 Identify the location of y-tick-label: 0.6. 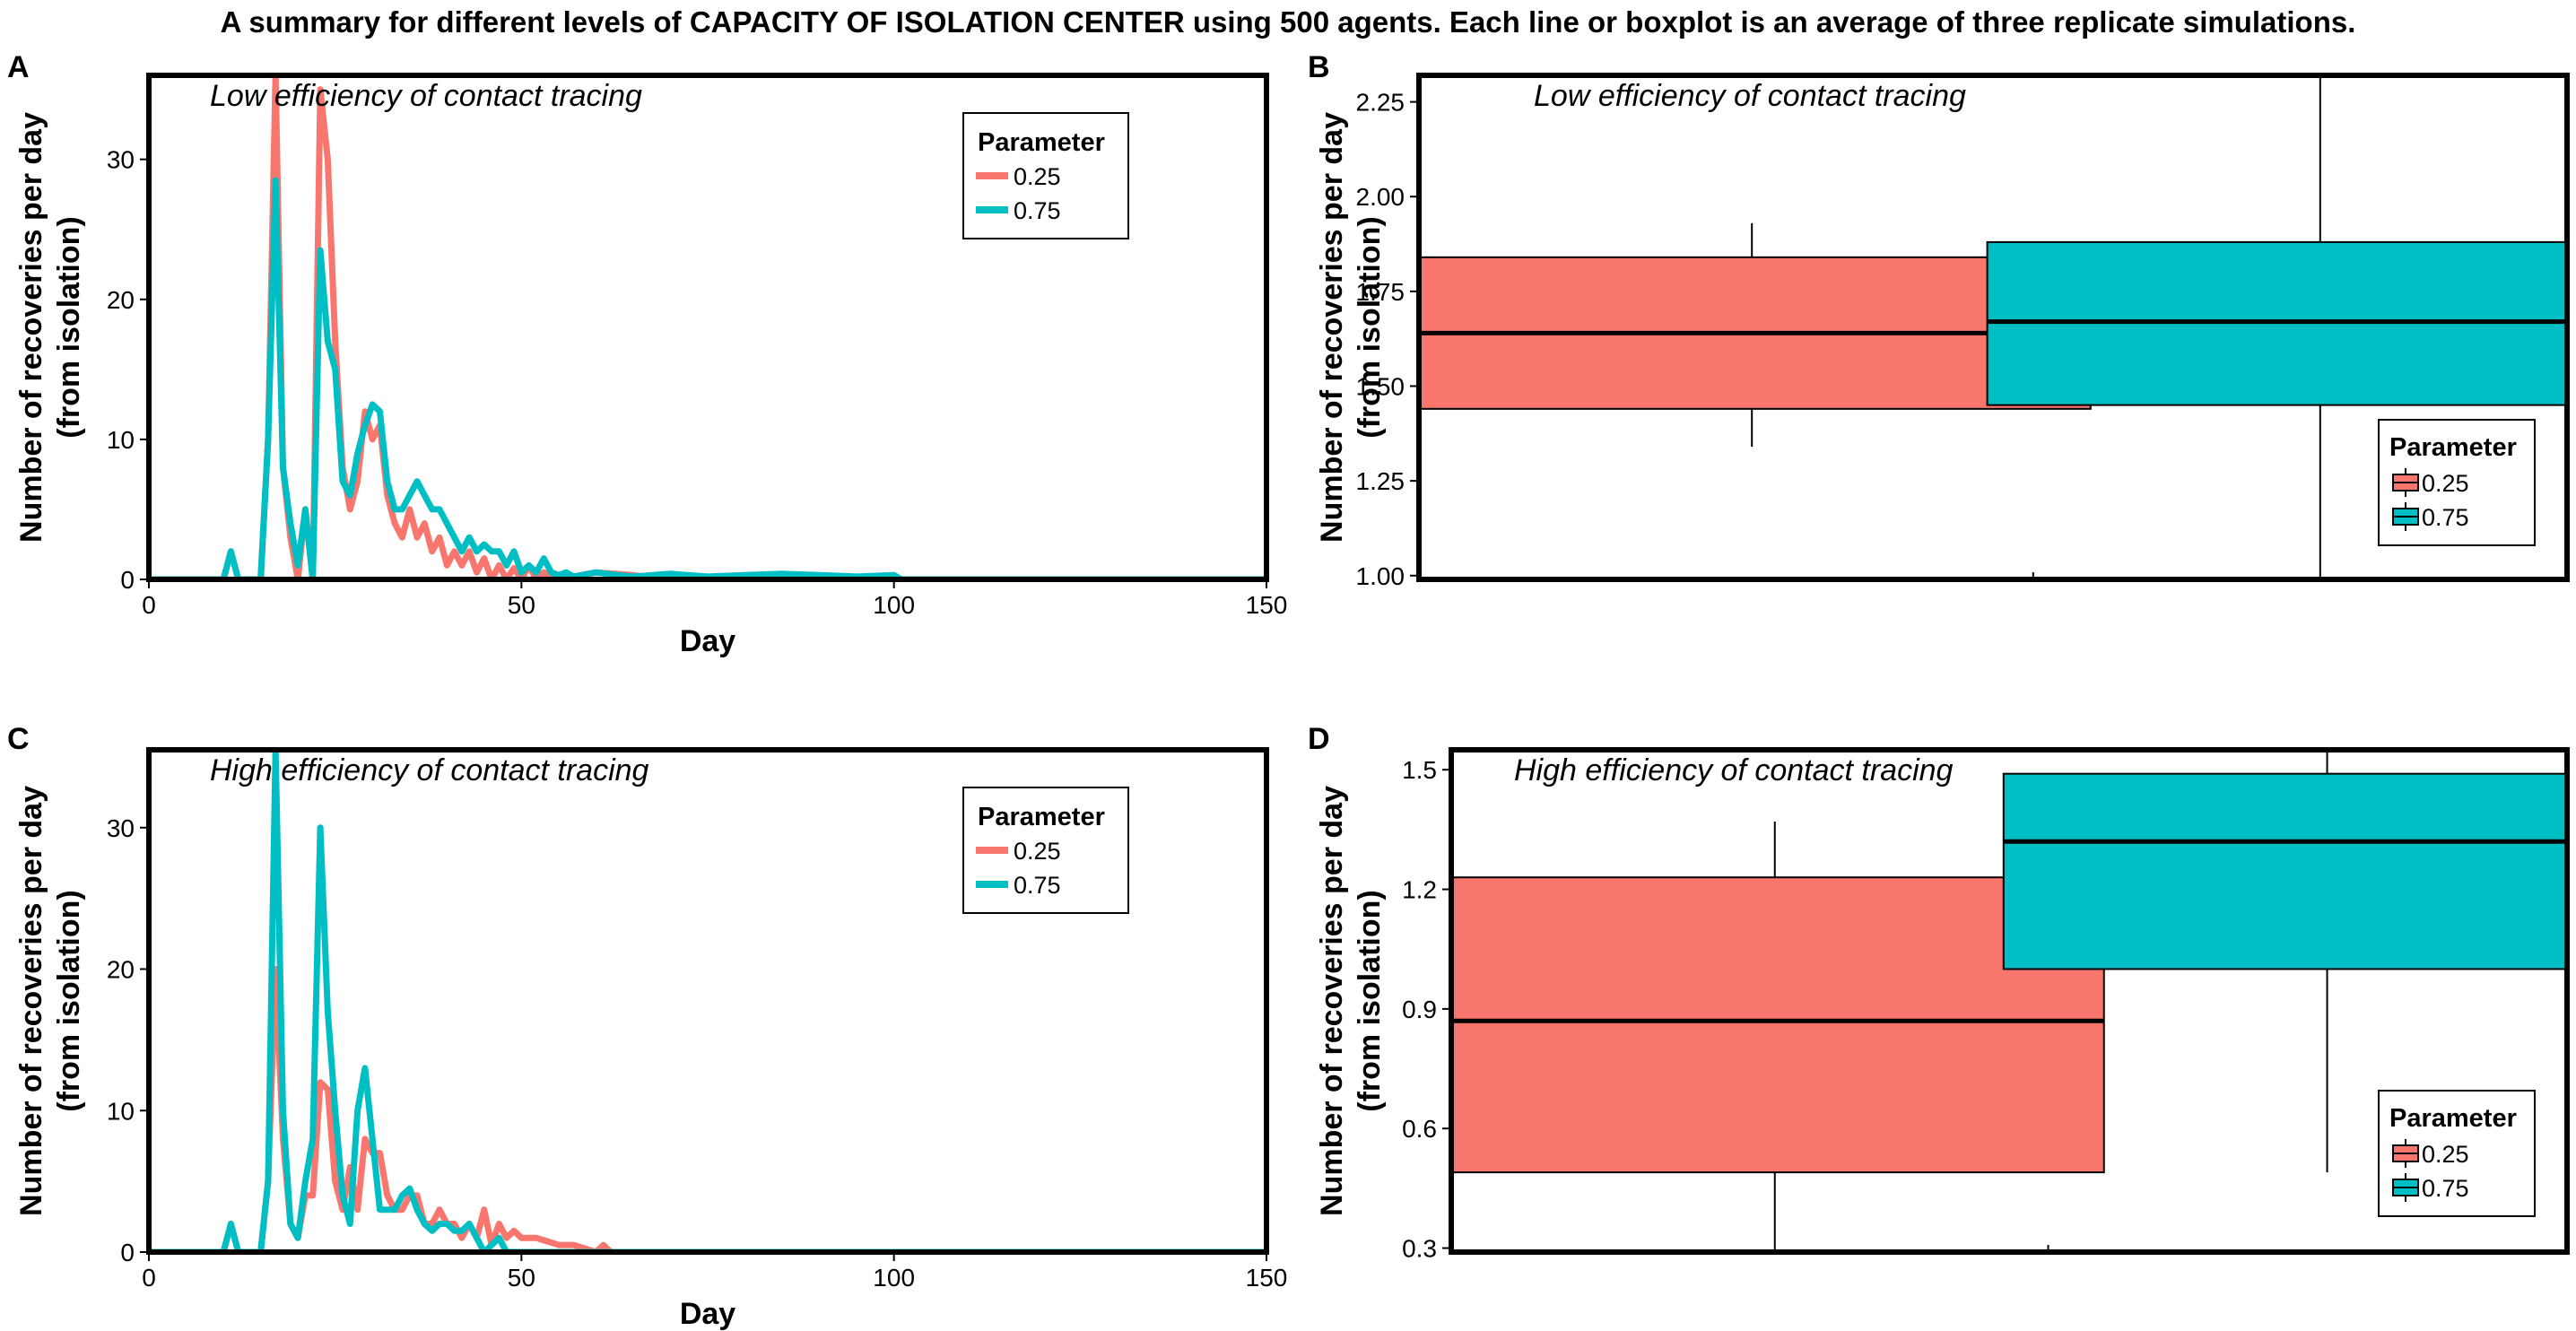
(1419, 1129).